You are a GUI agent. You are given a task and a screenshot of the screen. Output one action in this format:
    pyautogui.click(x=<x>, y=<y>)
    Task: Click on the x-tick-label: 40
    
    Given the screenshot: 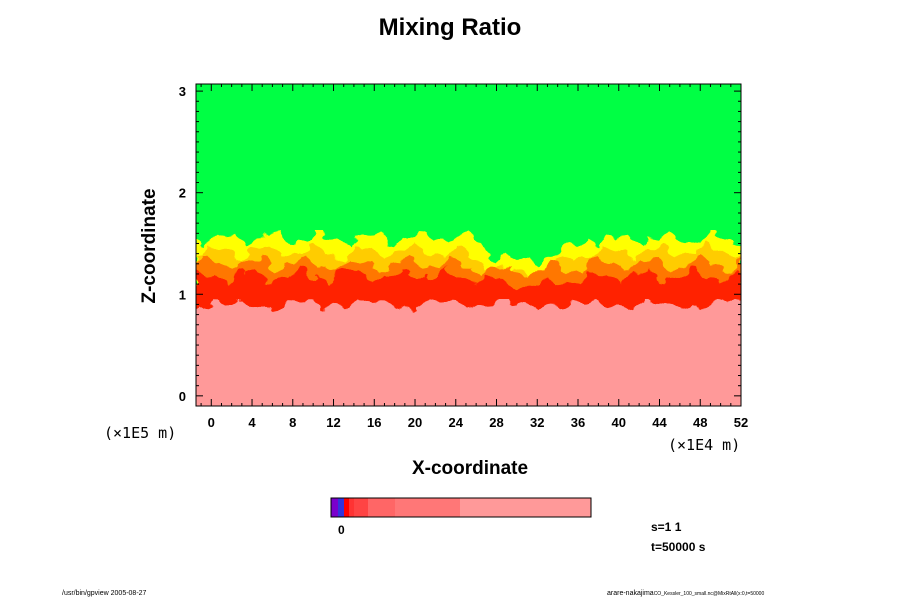 What is the action you would take?
    pyautogui.click(x=619, y=422)
    